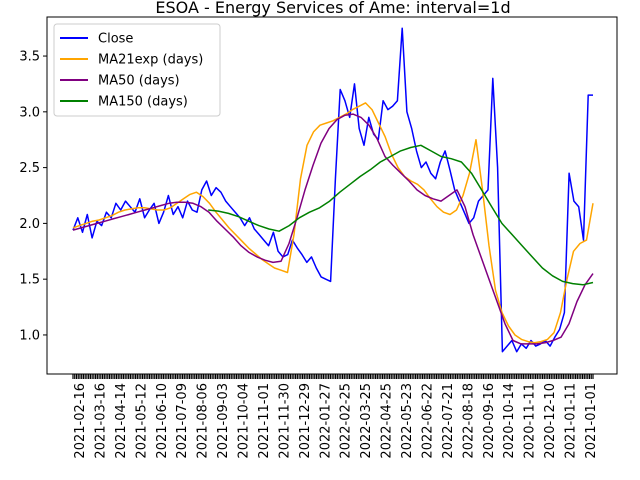 This screenshot has height=480, width=640. Describe the element at coordinates (143, 102) in the screenshot. I see `legend-entry: MA150 (days)` at that location.